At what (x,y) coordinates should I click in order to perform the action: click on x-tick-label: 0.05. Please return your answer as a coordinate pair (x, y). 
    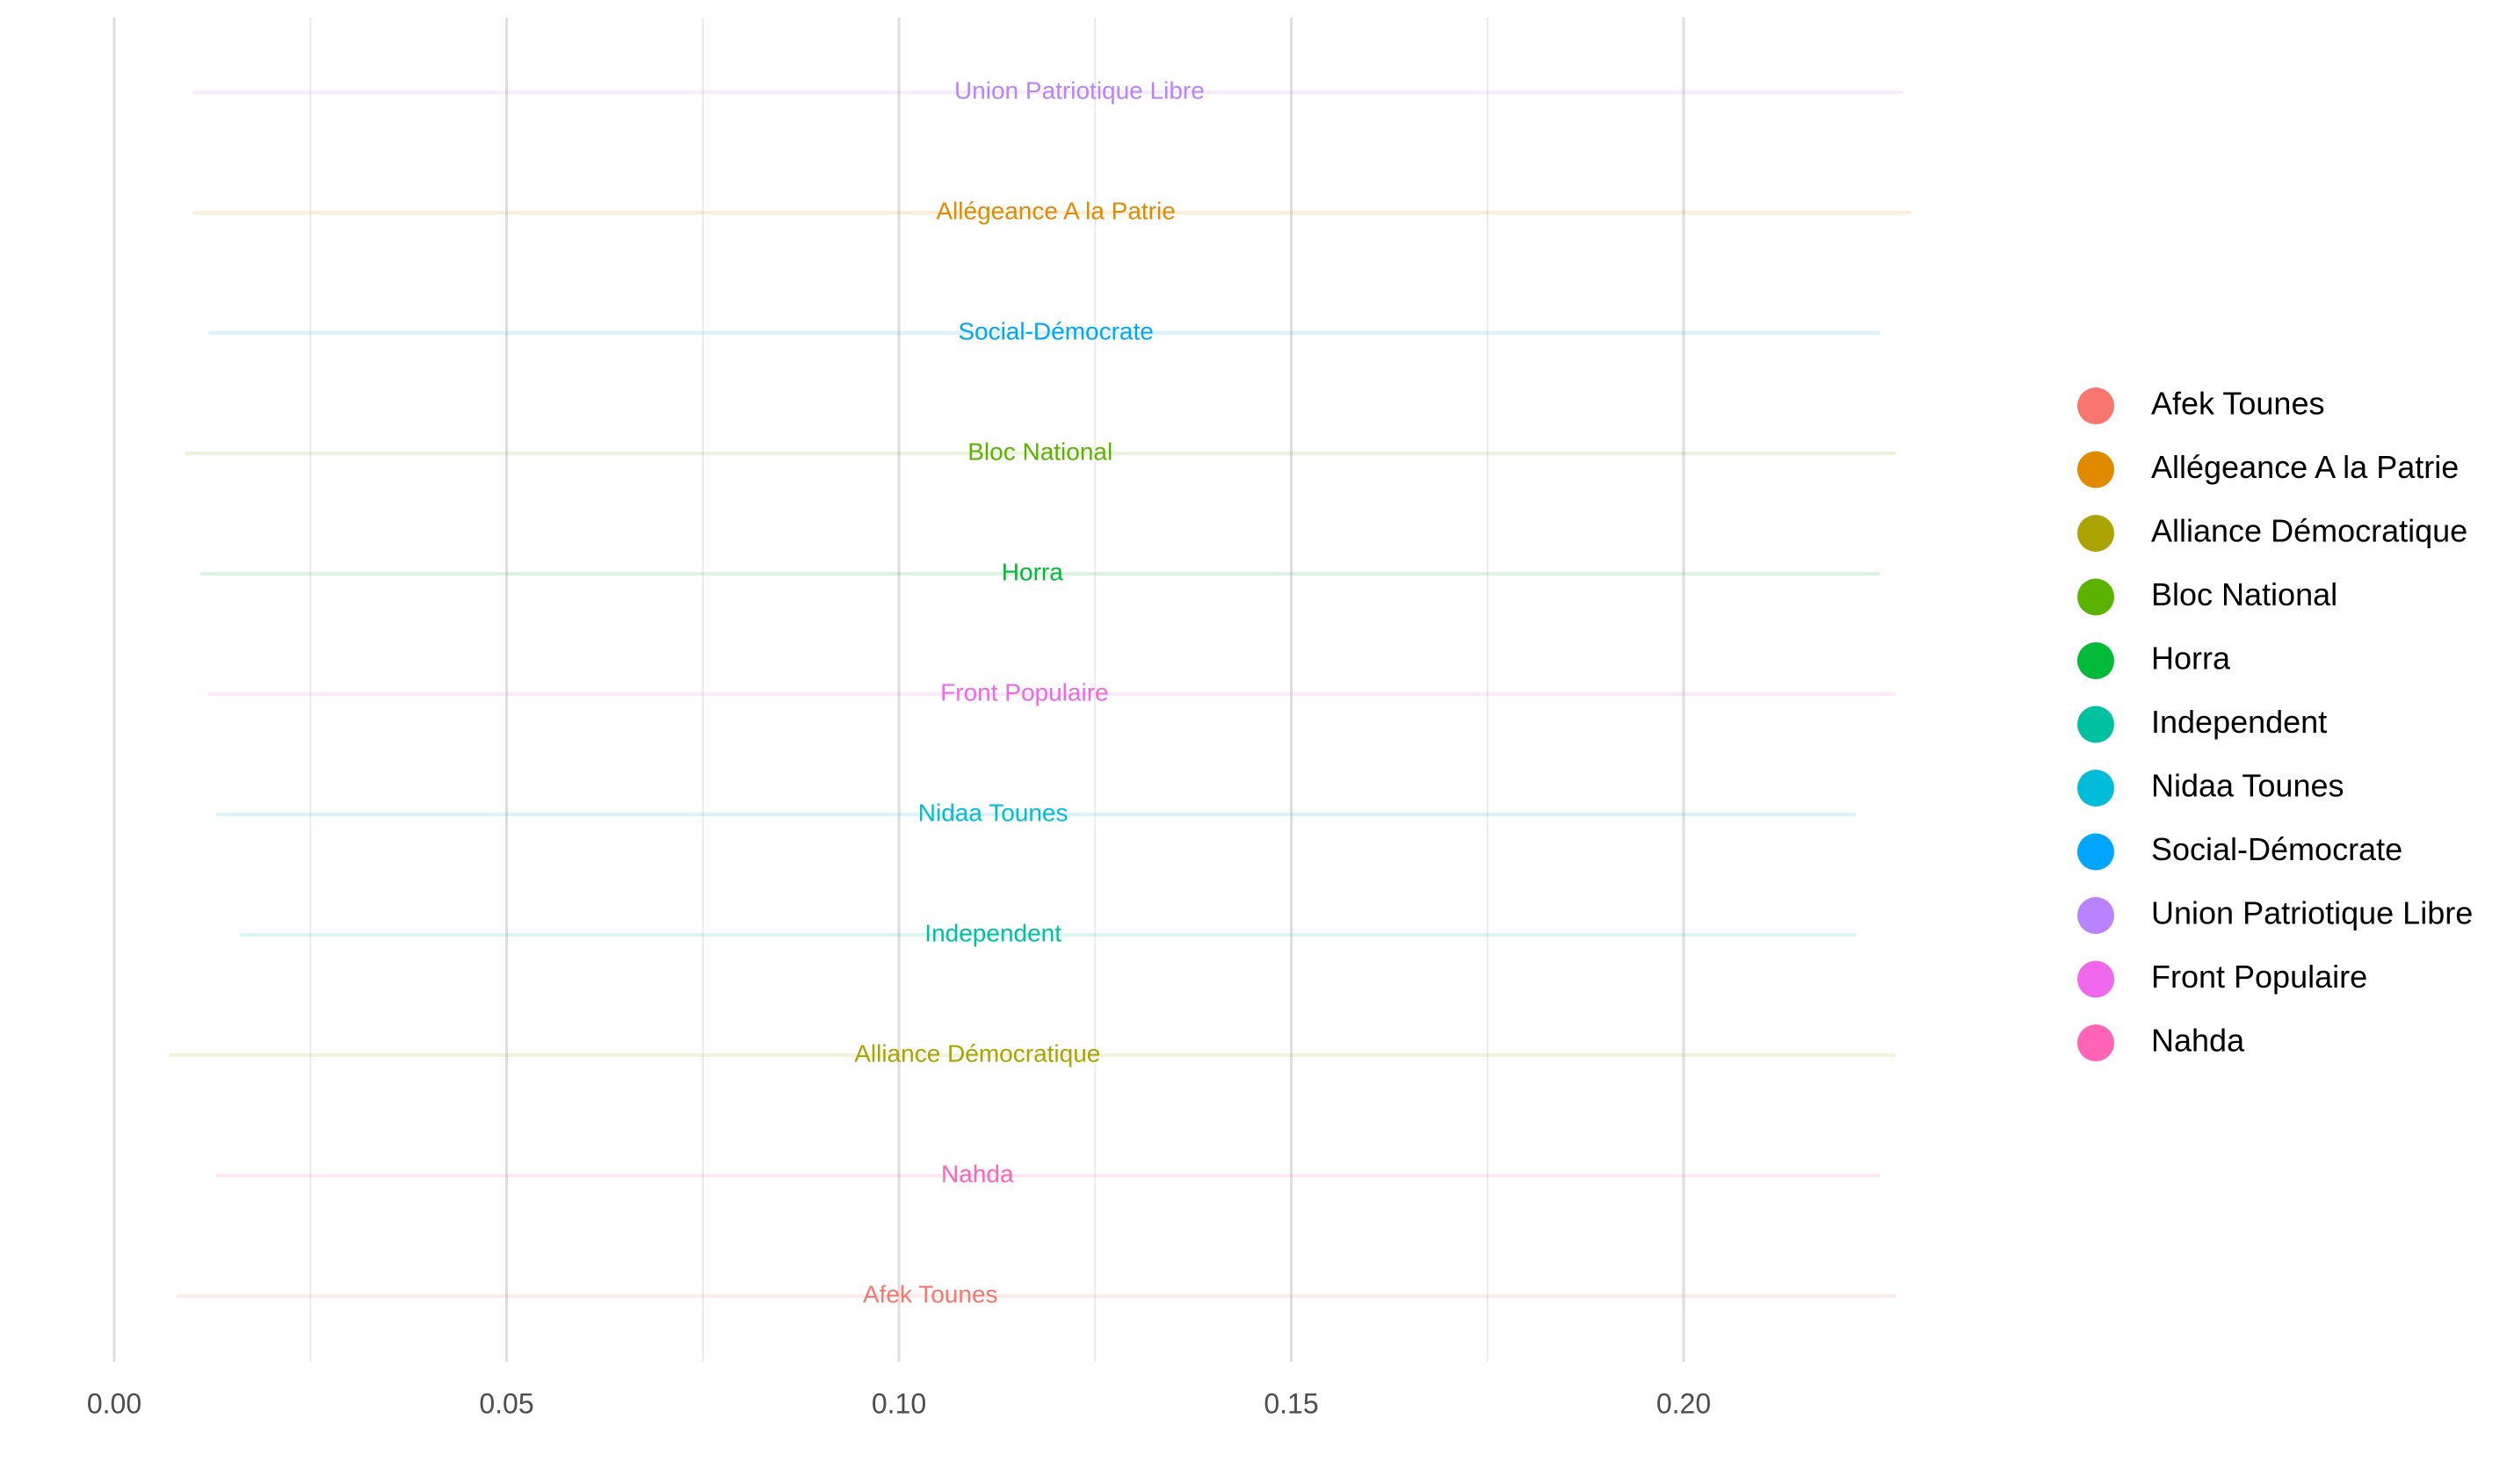
    Looking at the image, I should click on (506, 1403).